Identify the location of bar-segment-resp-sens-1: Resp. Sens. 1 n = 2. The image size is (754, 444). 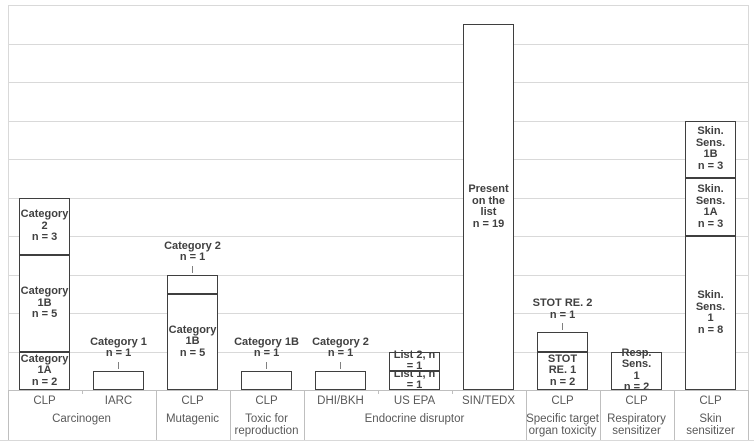
(636, 370).